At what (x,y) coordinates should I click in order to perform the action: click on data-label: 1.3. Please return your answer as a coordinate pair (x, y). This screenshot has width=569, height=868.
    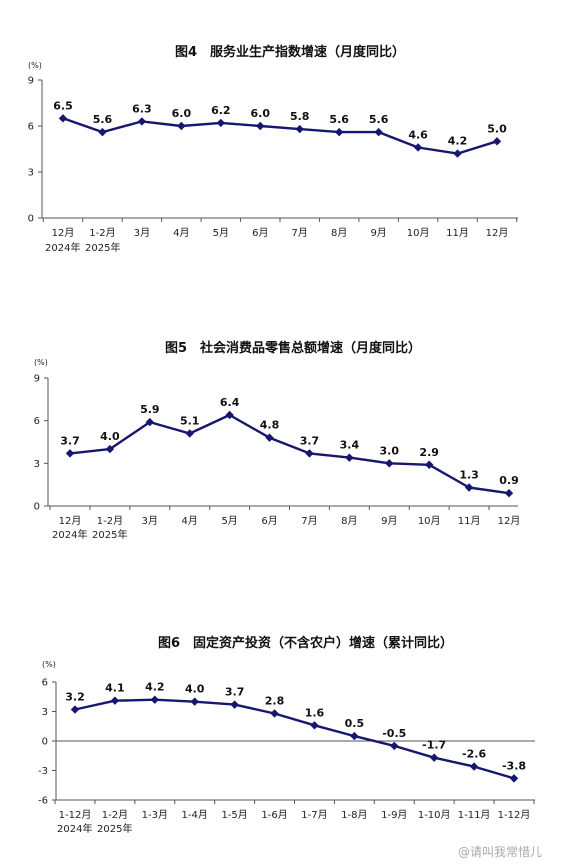
    Looking at the image, I should click on (469, 475).